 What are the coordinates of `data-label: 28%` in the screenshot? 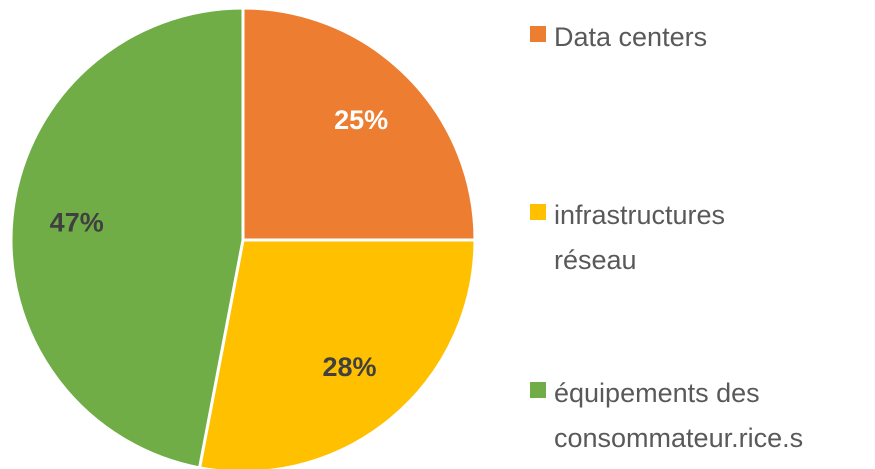 It's located at (349, 367).